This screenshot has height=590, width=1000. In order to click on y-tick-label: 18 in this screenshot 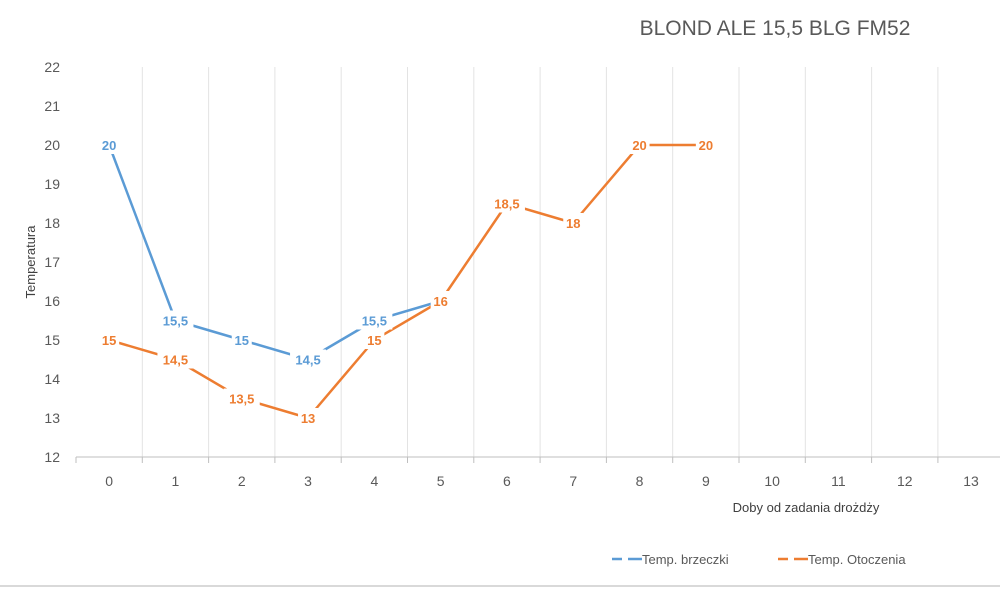, I will do `click(52, 223)`.